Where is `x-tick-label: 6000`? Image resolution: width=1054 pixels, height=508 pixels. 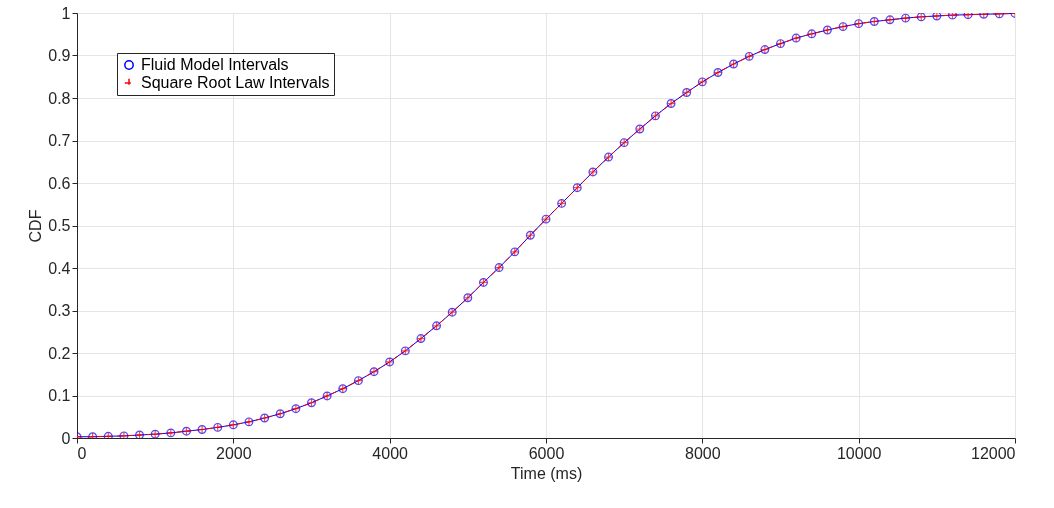
x-tick-label: 6000 is located at coordinates (546, 453).